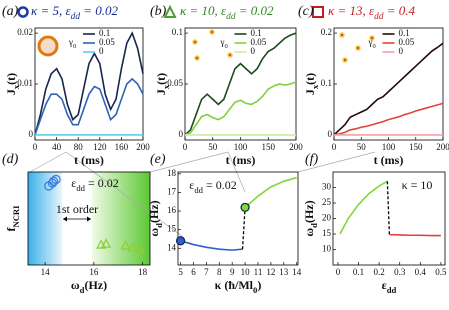 This screenshot has width=449, height=310. I want to click on x-tick-label: 7, so click(206, 272).